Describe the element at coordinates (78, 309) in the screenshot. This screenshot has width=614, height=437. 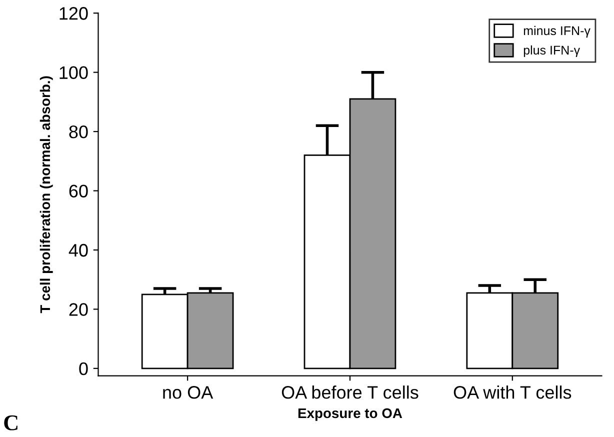
I see `y-tick-label: 20` at that location.